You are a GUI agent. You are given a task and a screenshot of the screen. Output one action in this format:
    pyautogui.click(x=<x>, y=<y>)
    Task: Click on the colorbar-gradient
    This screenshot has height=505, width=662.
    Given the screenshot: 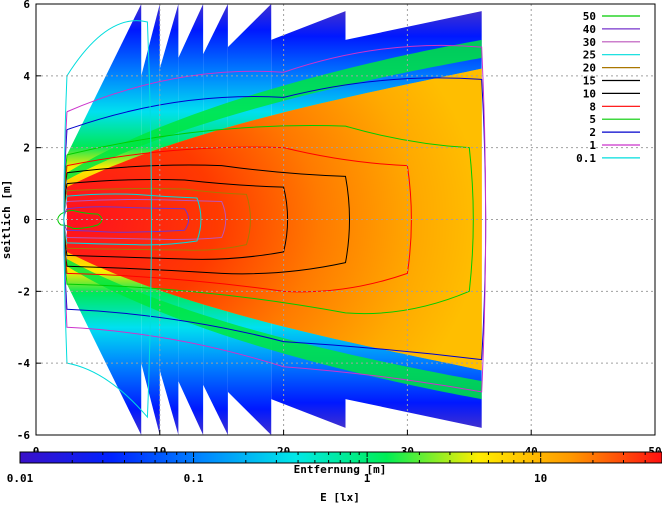 What is the action you would take?
    pyautogui.click(x=341, y=457)
    